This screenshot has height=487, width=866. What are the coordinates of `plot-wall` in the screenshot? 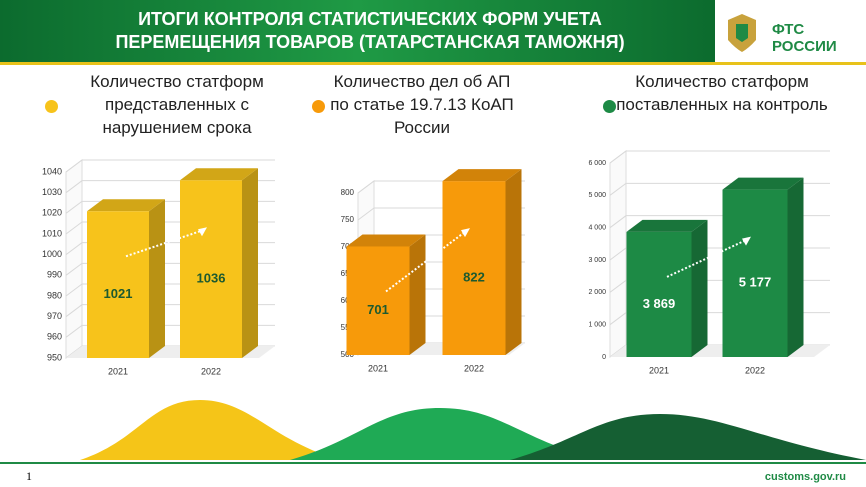 It's located at (74, 259).